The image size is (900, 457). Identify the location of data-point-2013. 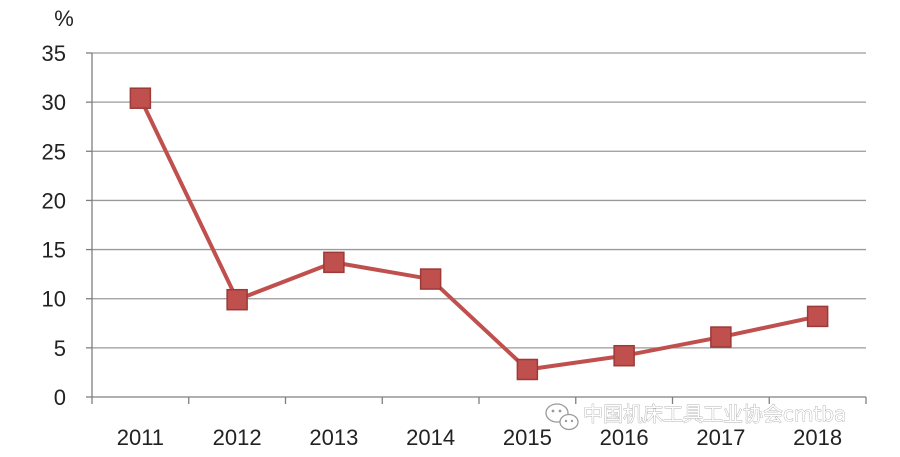
(334, 262).